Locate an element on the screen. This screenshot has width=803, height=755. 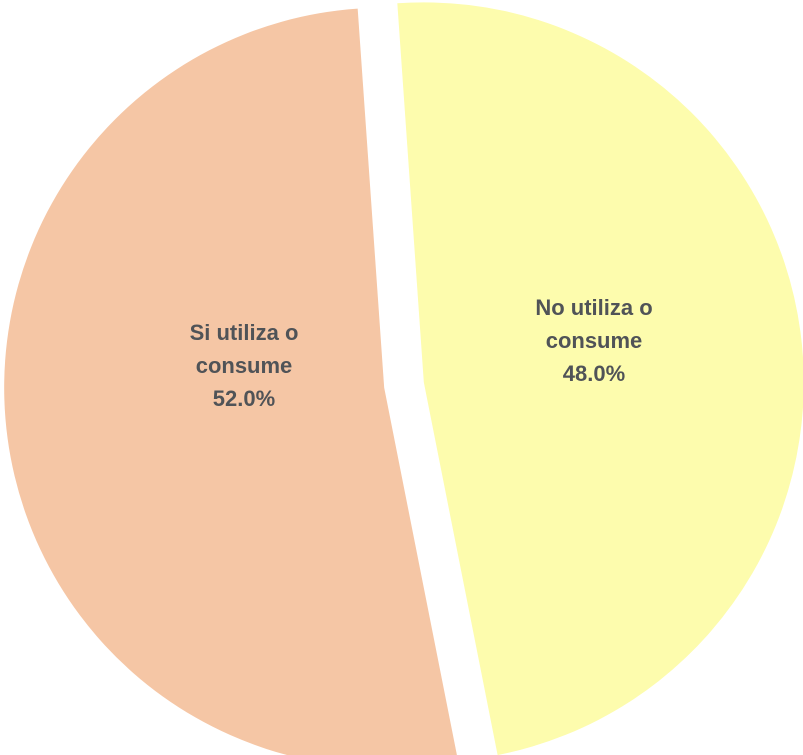
pie-slice-label-2: Si utiliza o consume 52.0% is located at coordinates (244, 365).